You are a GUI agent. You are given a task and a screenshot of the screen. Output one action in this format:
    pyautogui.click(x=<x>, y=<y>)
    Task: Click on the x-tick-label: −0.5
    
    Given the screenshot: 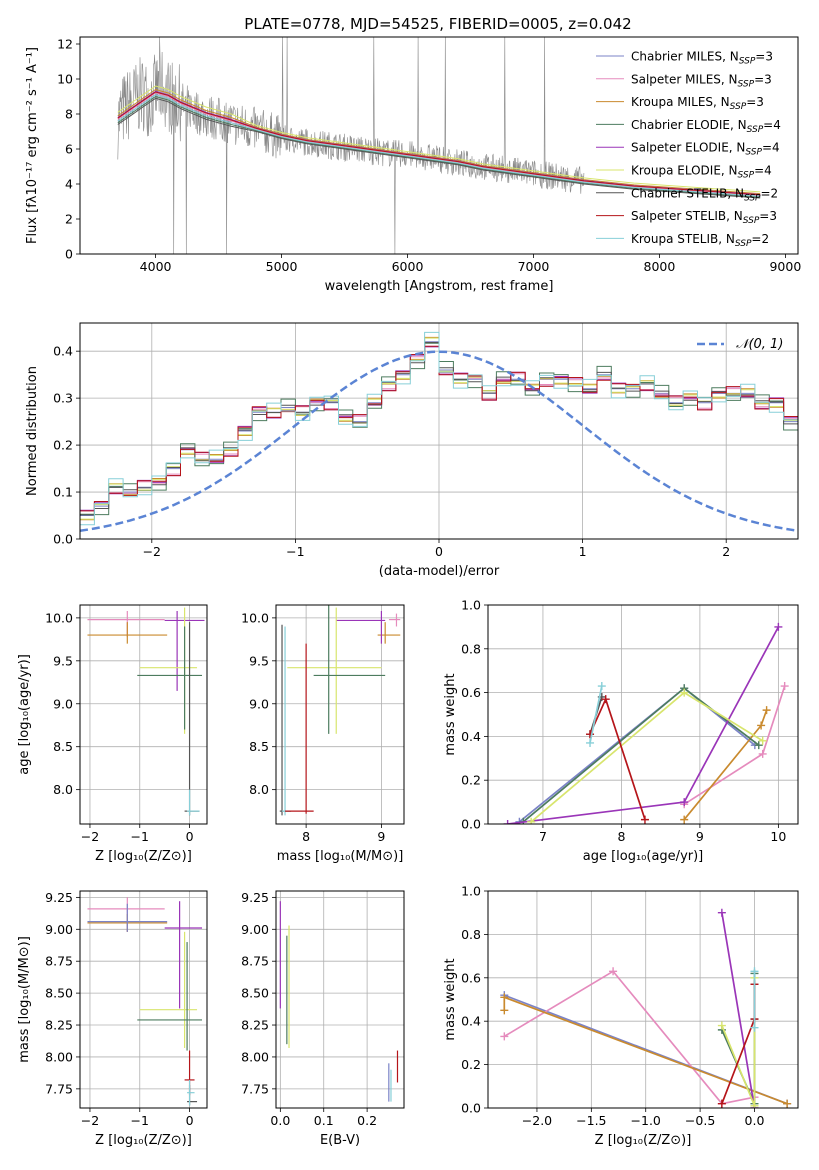 What is the action you would take?
    pyautogui.click(x=700, y=1120)
    